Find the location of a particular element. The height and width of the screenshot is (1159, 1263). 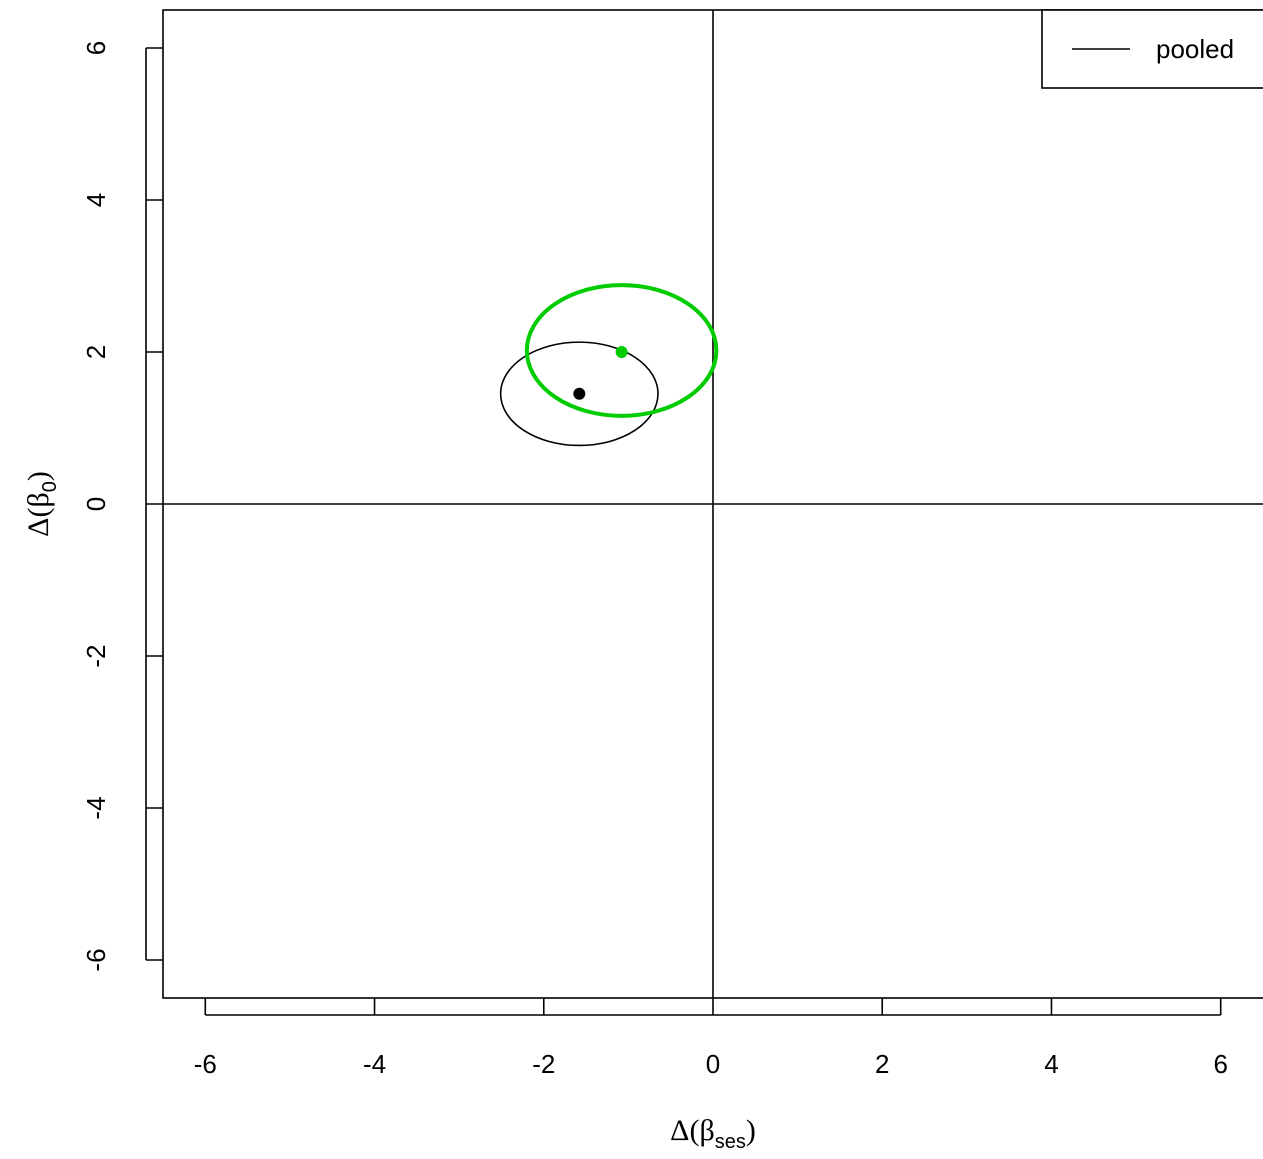

x-axis-title: Δ(βses) is located at coordinates (713, 1133).